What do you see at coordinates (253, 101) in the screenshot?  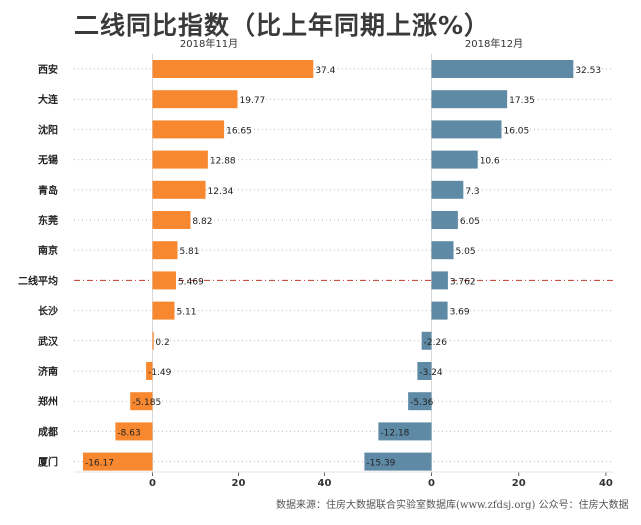 I see `data-label: 19.77` at bounding box center [253, 101].